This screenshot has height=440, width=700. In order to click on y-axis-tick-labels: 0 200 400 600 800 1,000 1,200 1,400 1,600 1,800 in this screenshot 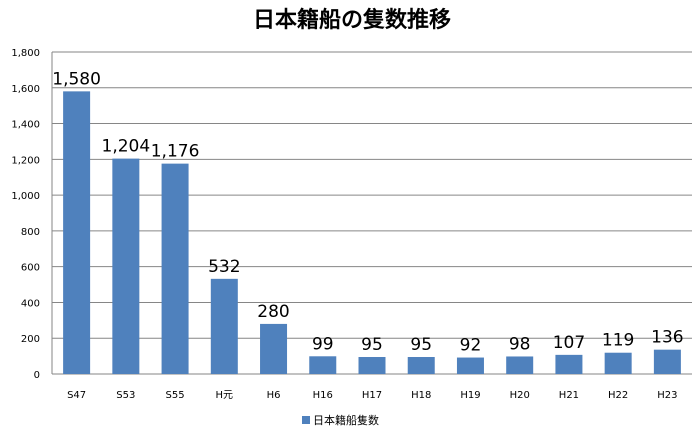, I will do `click(25, 214)`.